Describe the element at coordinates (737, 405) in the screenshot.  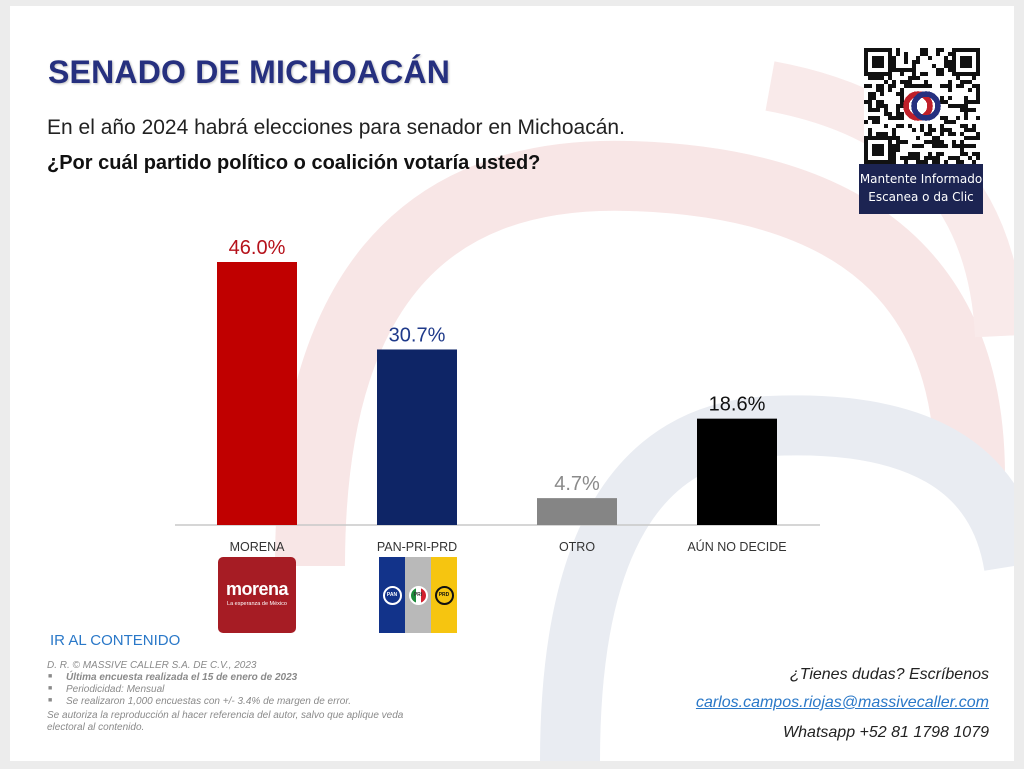
I see `data-label: 18.6%` at that location.